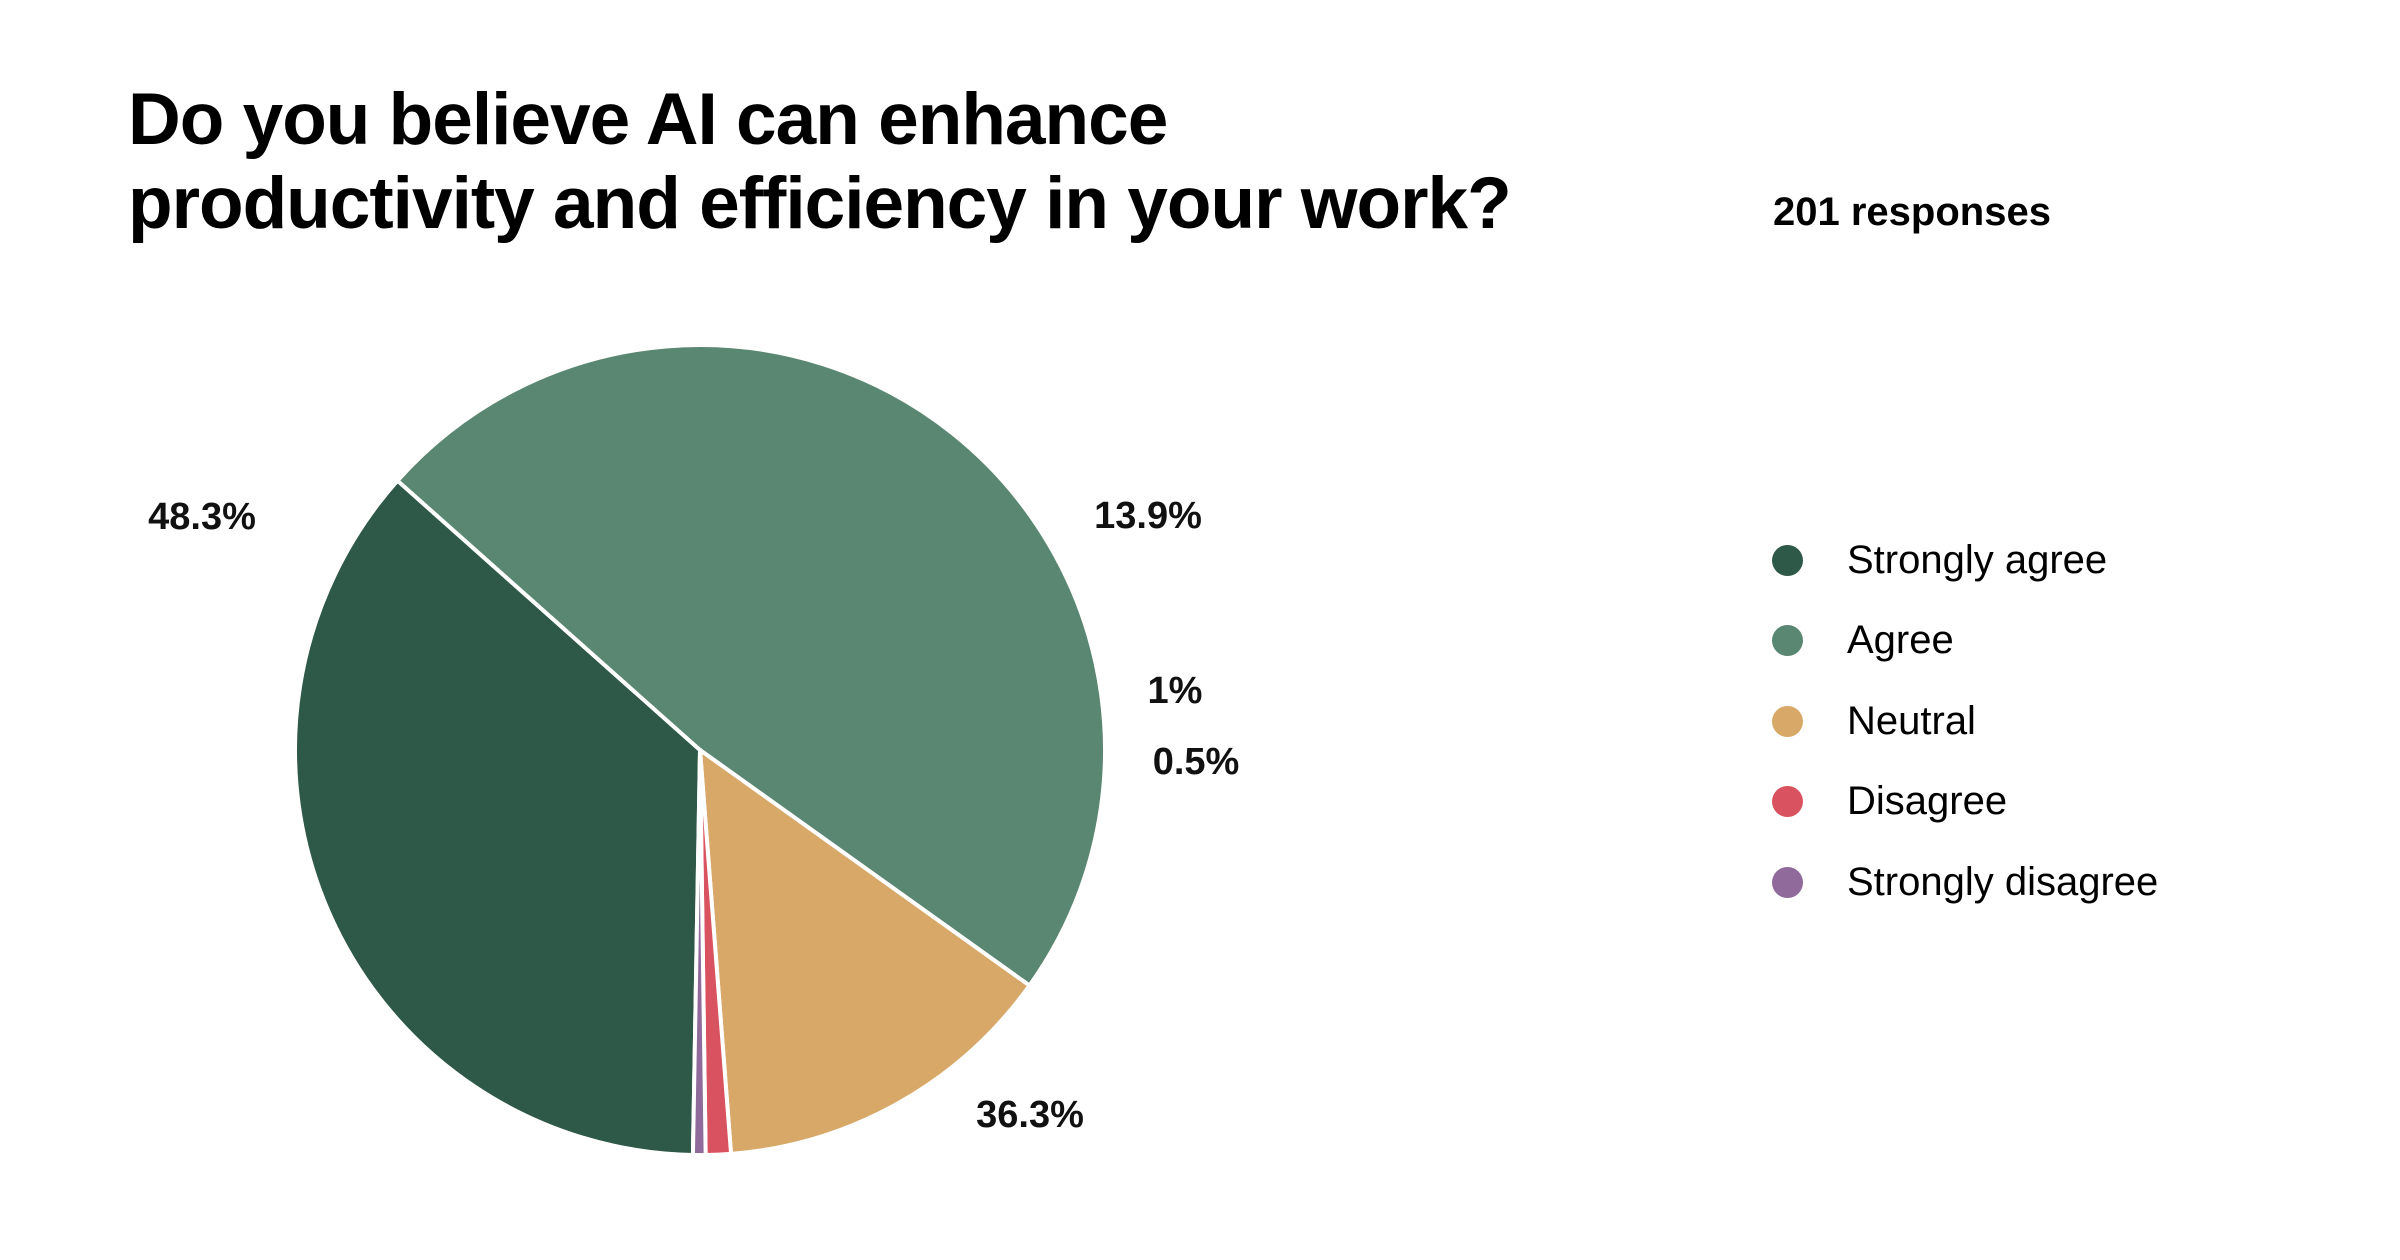 This screenshot has width=2400, height=1260. I want to click on legend-item-agree: Agree, so click(1965, 641).